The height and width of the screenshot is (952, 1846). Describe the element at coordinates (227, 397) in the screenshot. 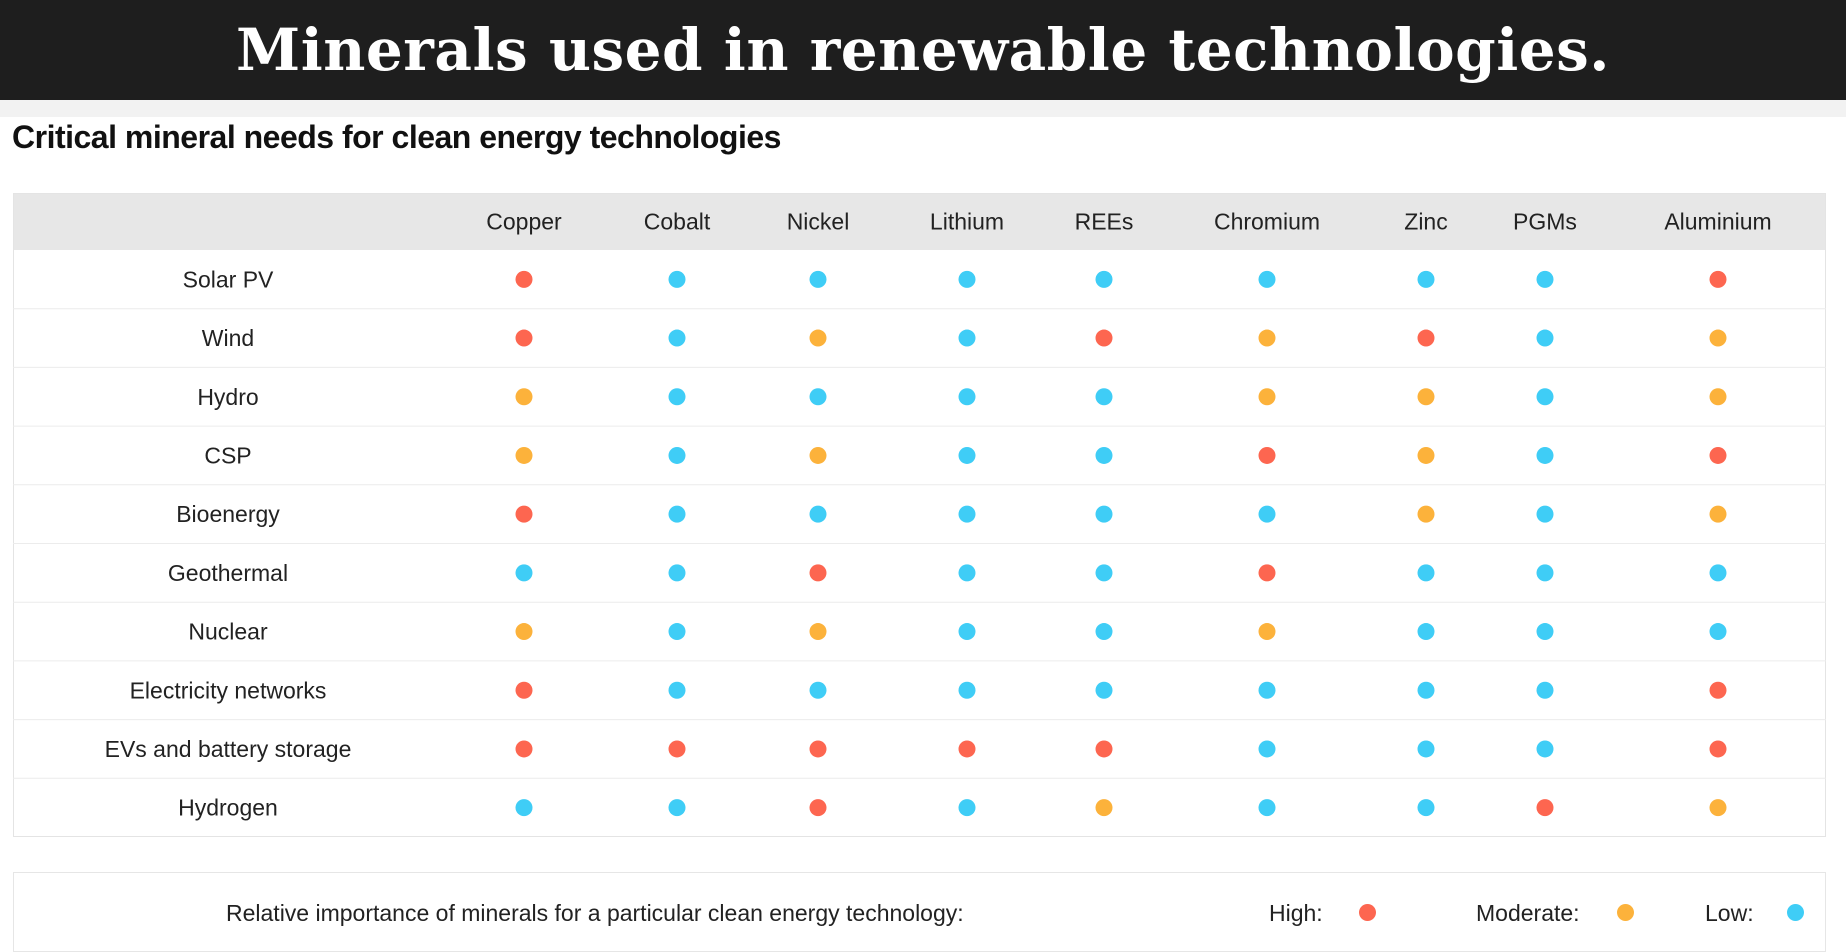

I see `row-label: Hydro` at that location.